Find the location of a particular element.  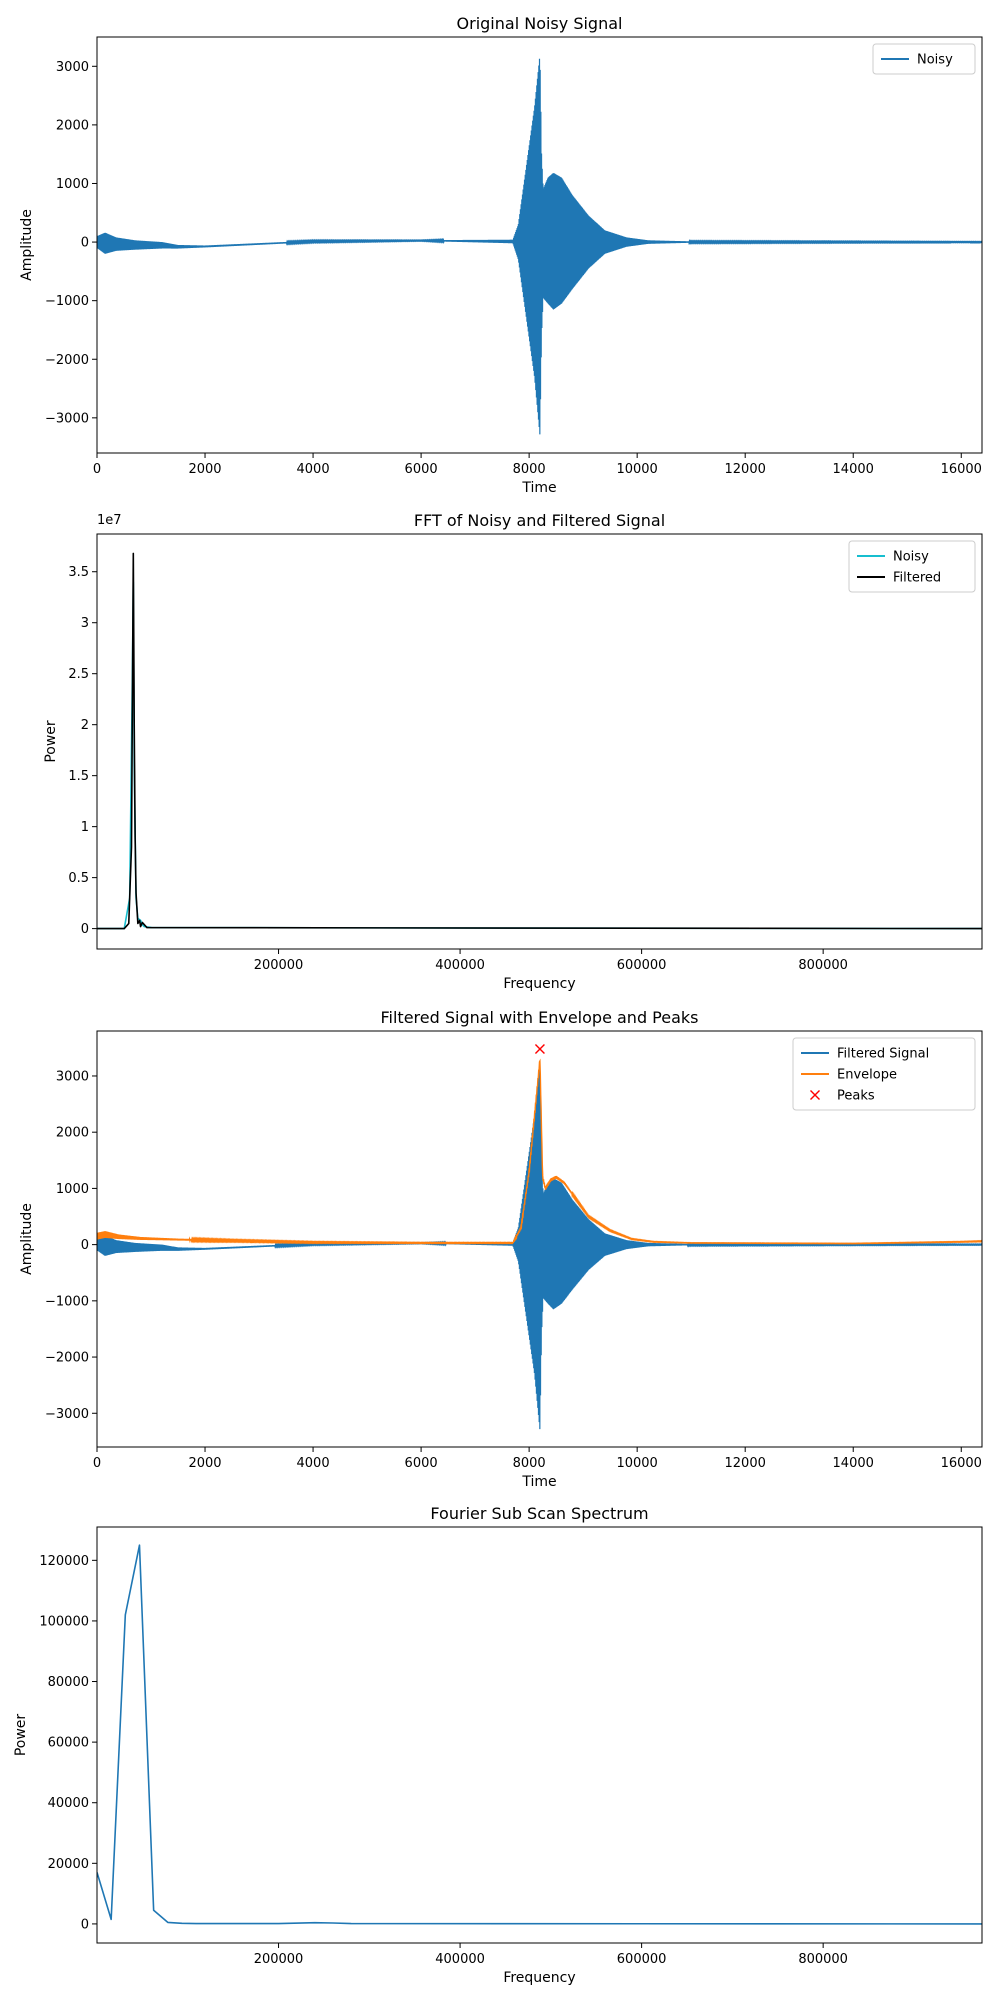

y-tick-label: 3.5 is located at coordinates (78, 572).